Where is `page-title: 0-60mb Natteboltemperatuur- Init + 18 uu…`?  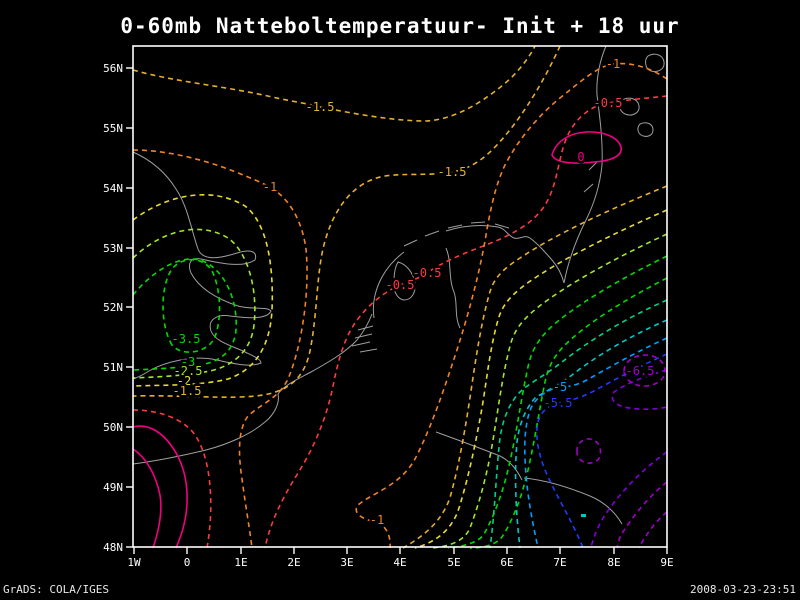
page-title: 0-60mb Natteboltemperatuur- Init + 18 uu… is located at coordinates (400, 26).